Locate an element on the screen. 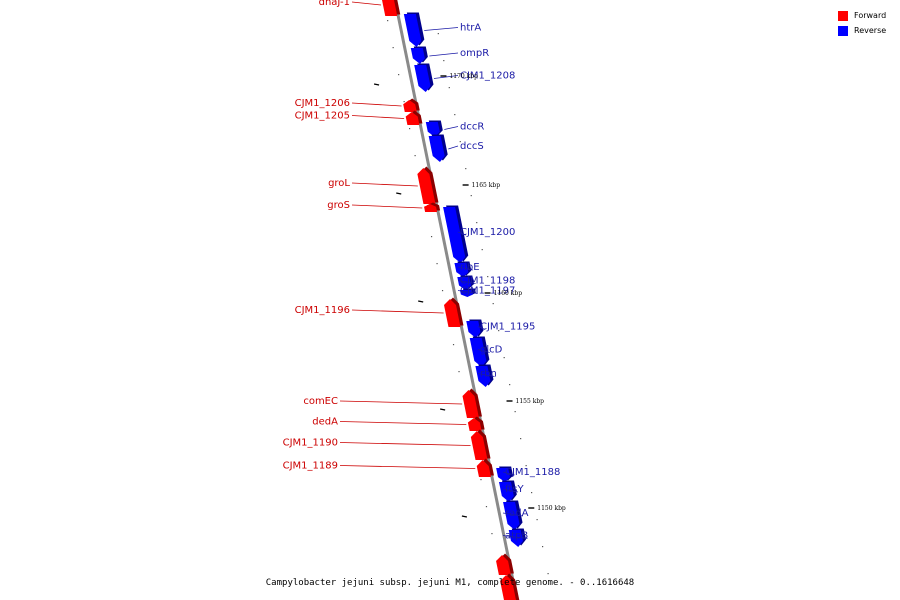 This screenshot has width=900, height=600. gene-rada: radA is located at coordinates (515, 515).